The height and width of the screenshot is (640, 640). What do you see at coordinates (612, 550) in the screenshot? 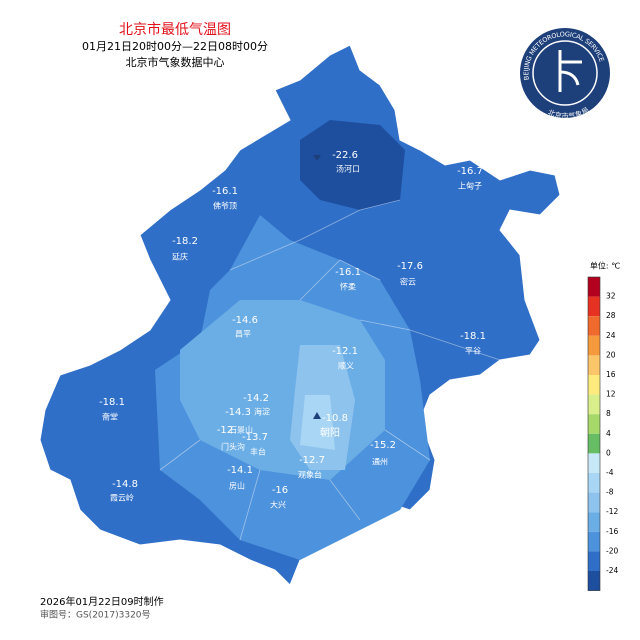
I see `legend-tick-label: -20` at bounding box center [612, 550].